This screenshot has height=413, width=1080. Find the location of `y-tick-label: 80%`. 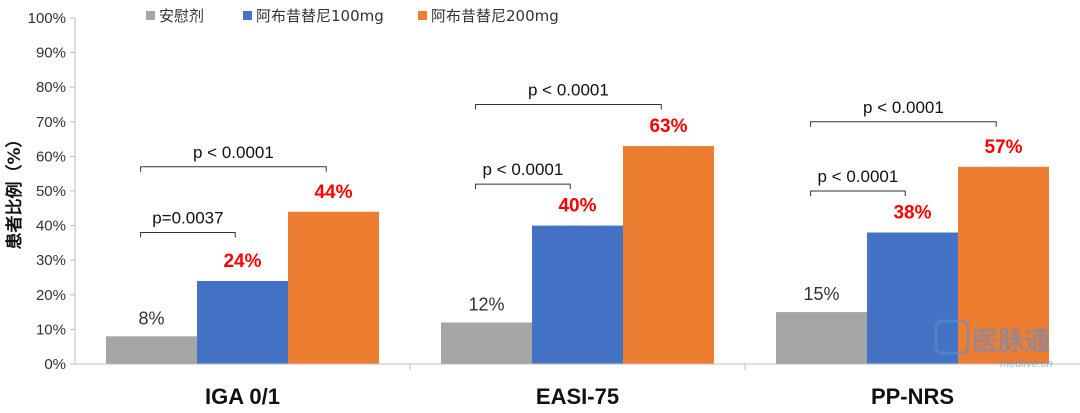

y-tick-label: 80% is located at coordinates (51, 87).